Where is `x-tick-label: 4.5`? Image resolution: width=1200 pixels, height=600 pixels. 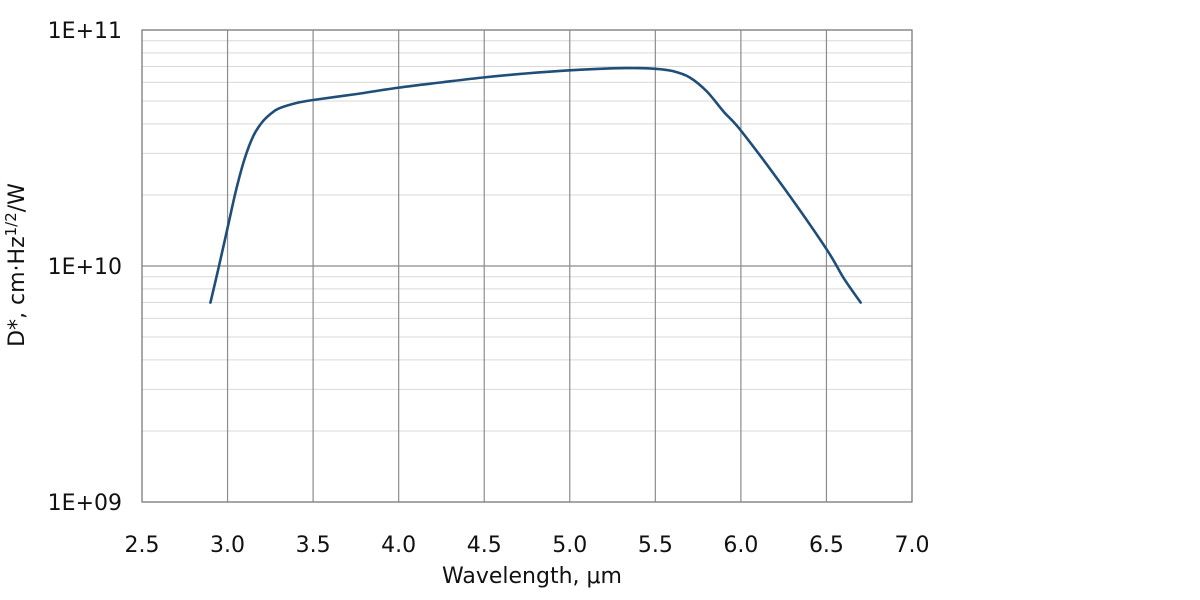 x-tick-label: 4.5 is located at coordinates (484, 545).